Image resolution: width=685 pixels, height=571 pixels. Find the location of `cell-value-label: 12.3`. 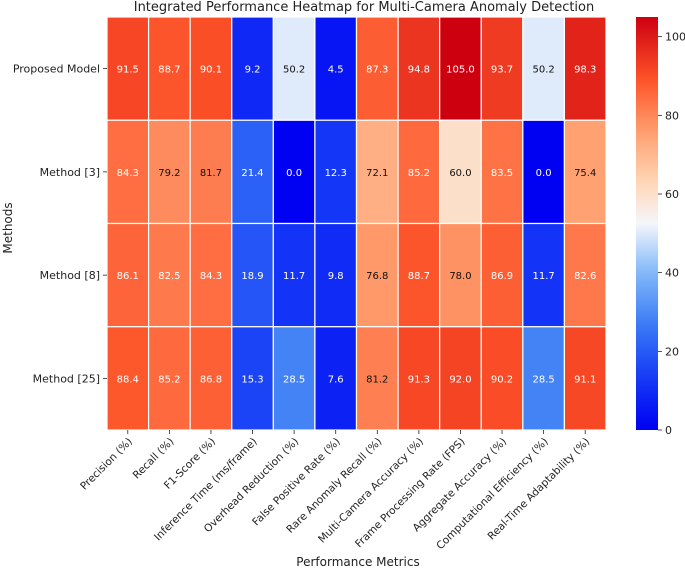

cell-value-label: 12.3 is located at coordinates (336, 173).